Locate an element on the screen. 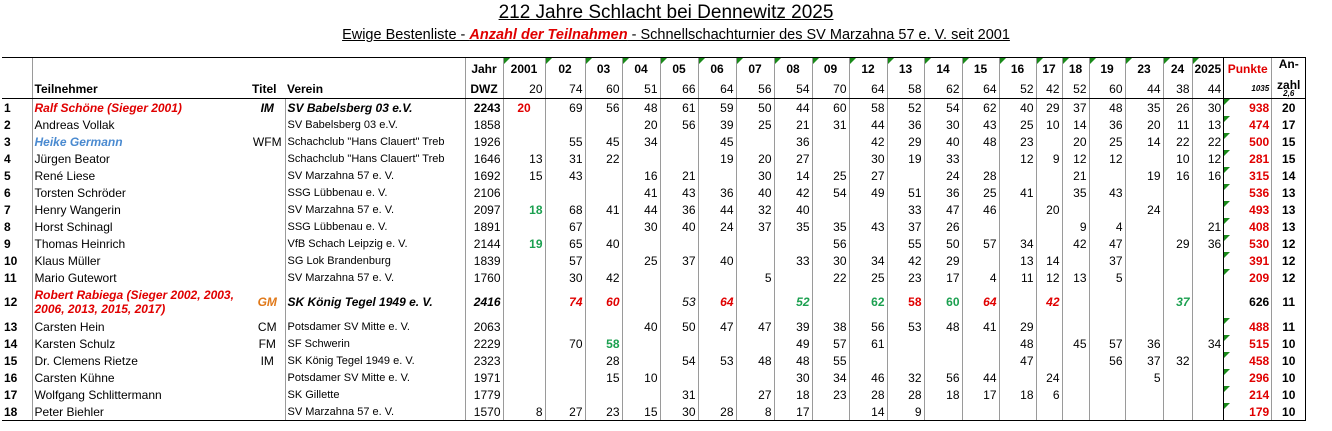  year-score: 24 is located at coordinates (1143, 209).